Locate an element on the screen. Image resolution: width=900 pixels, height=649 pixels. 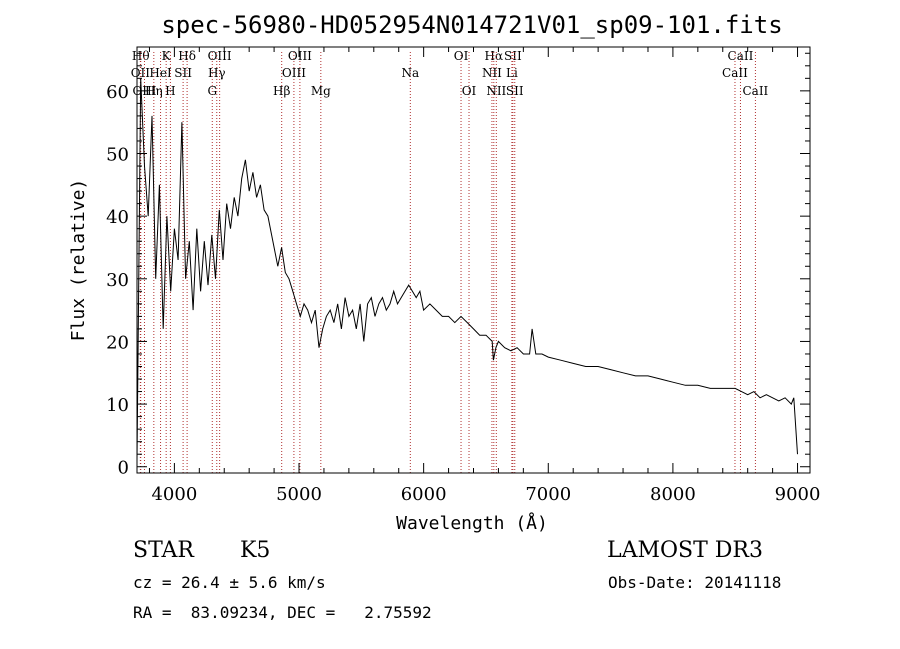
line-label-Mg: Mg is located at coordinates (321, 91).